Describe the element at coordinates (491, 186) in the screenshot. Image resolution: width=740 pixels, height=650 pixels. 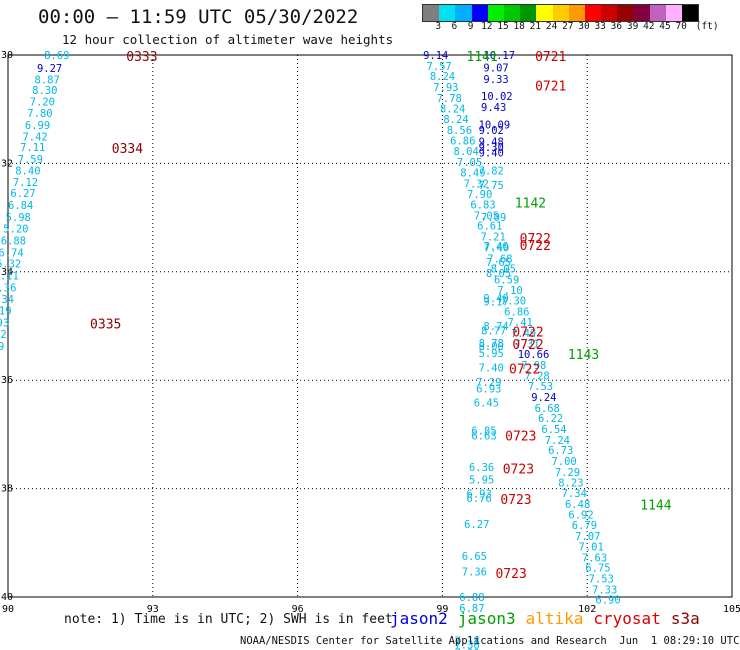
I see `wave-height-point: 7.75` at that location.